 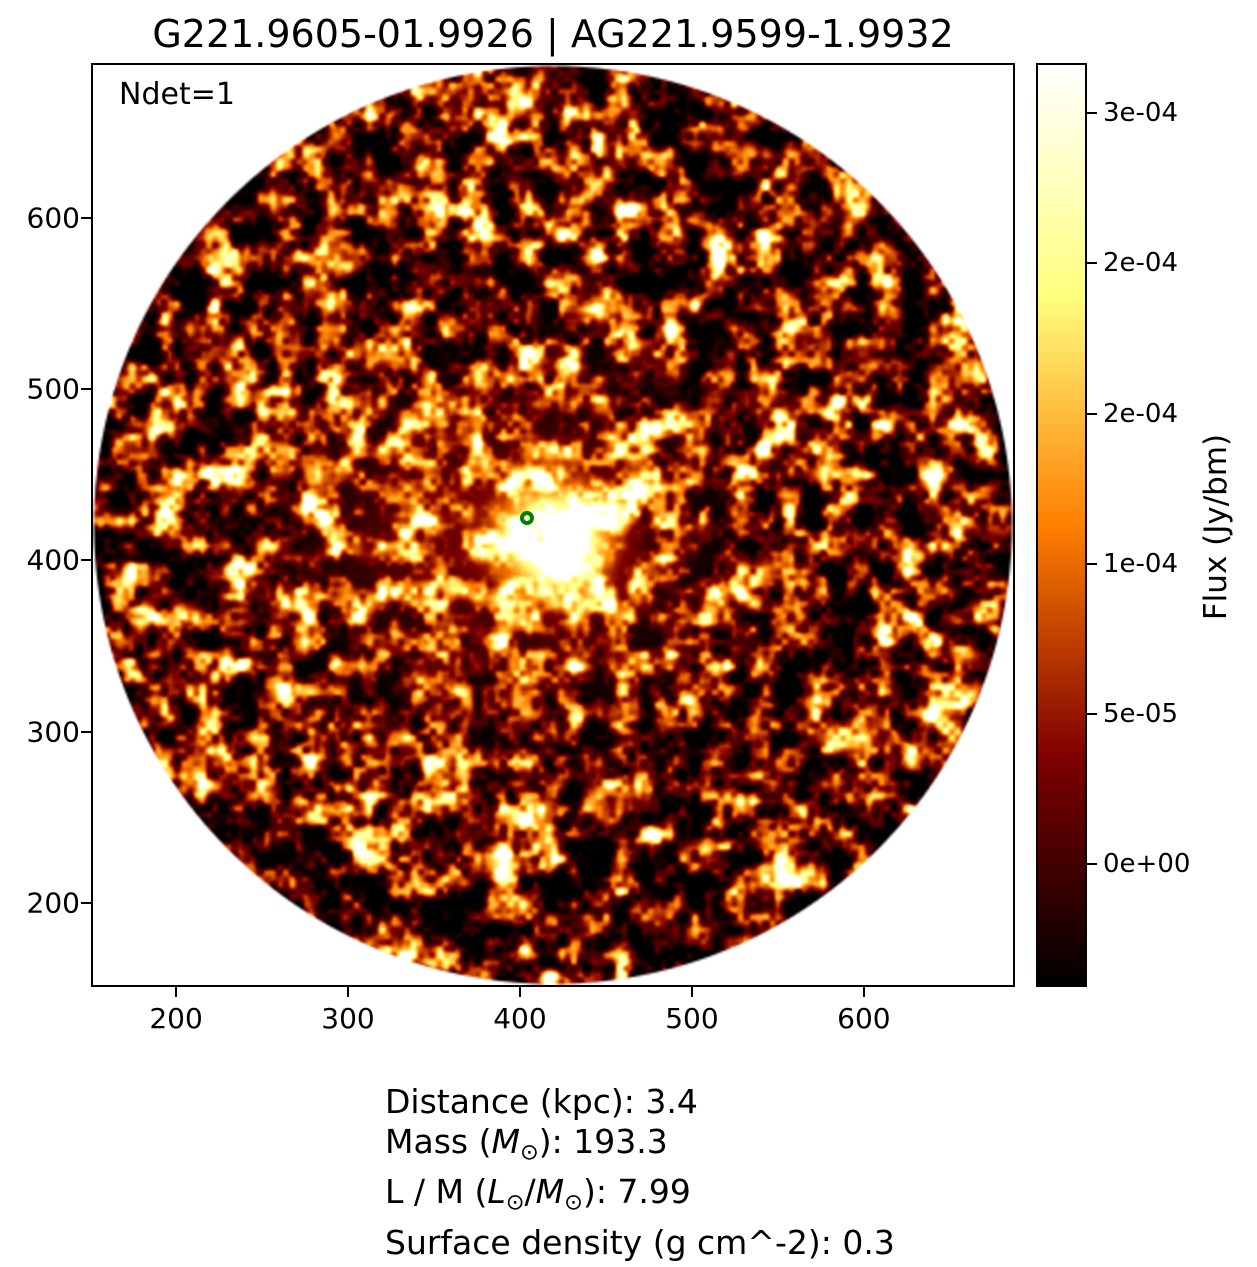 I want to click on ndet-annotation: Ndet=1, so click(x=177, y=94).